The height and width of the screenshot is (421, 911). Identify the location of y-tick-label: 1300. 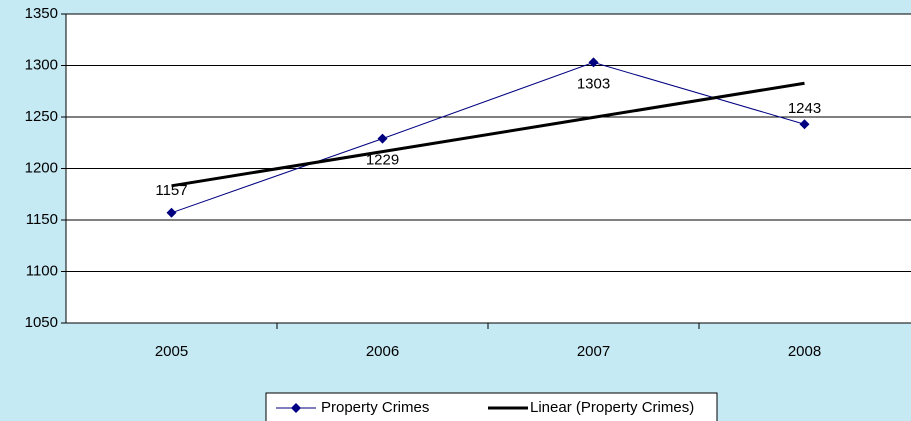
(41, 64).